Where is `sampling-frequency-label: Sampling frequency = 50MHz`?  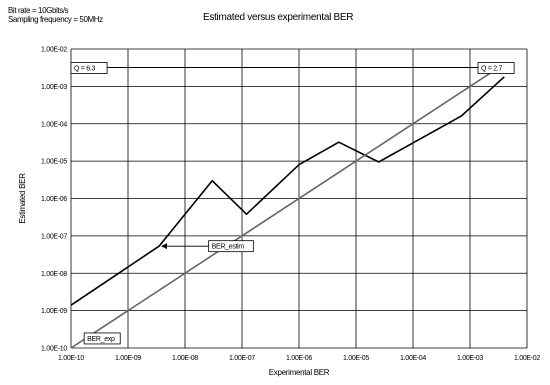
sampling-frequency-label: Sampling frequency = 50MHz is located at coordinates (55, 19).